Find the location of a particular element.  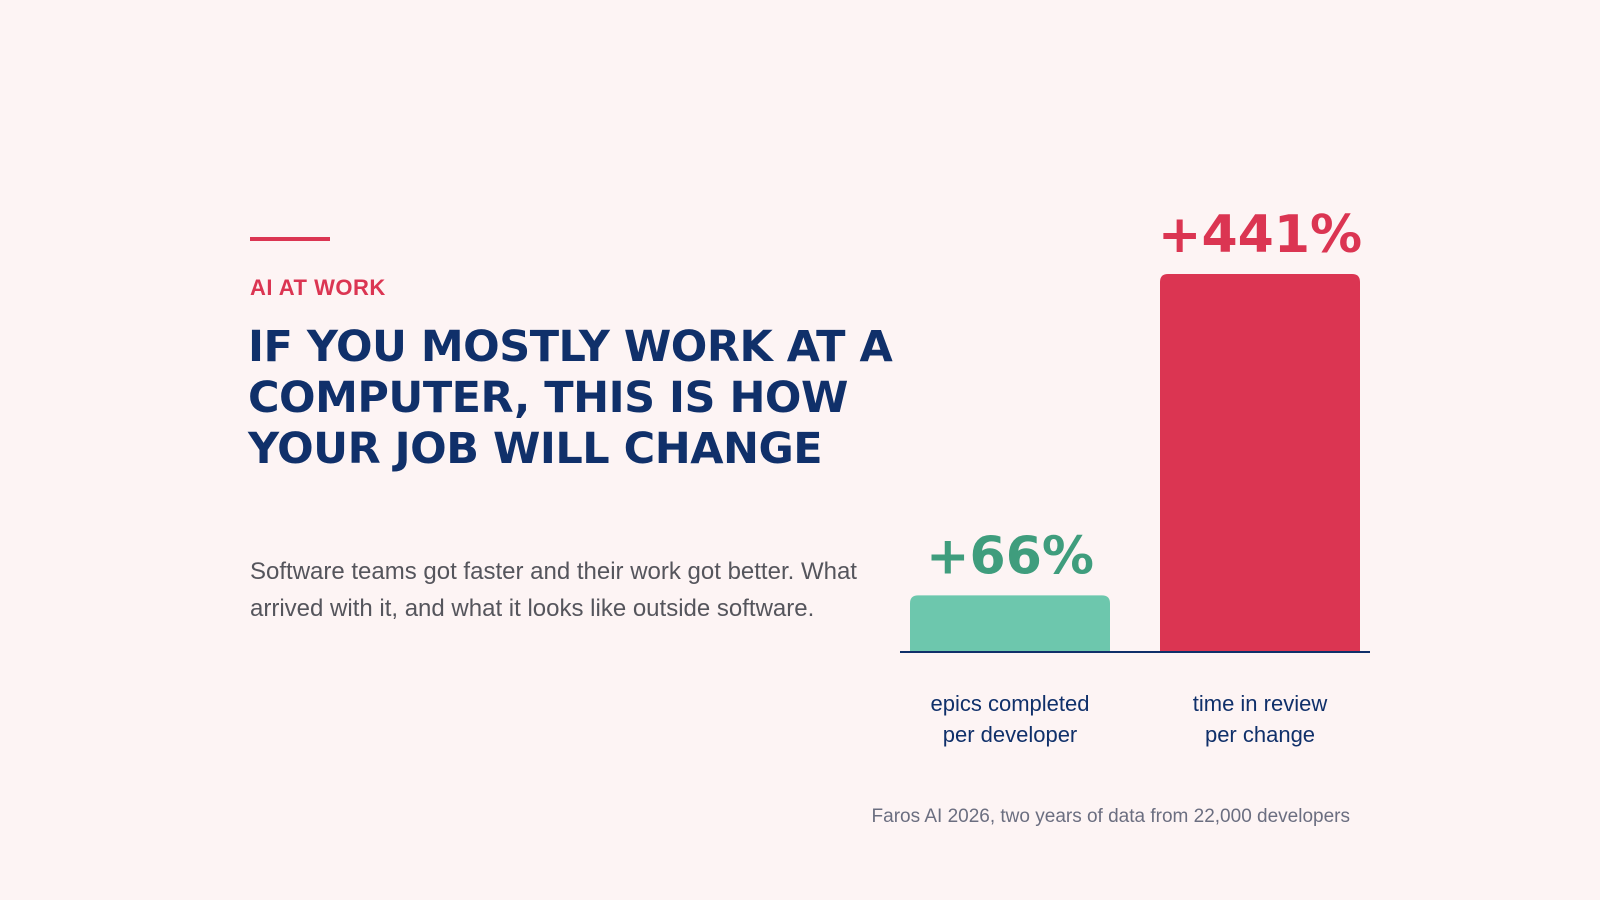

value-label-epics: +66% is located at coordinates (1010, 556).